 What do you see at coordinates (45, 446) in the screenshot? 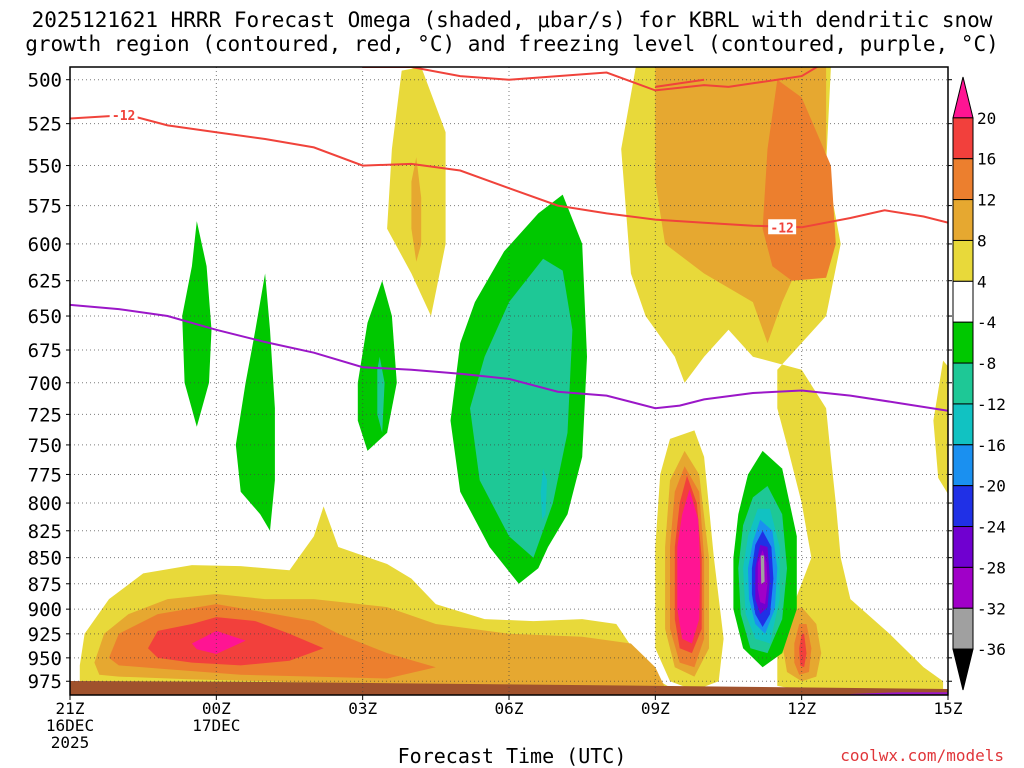
I see `y-tick-label: 750` at bounding box center [45, 446].